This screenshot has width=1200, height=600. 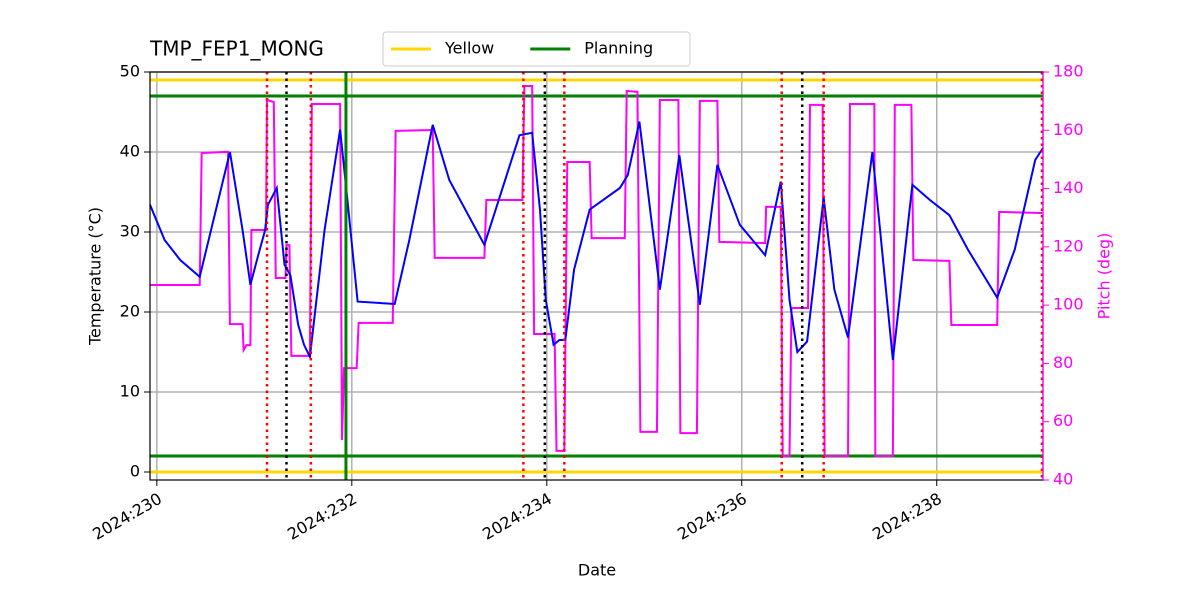 What do you see at coordinates (130, 311) in the screenshot?
I see `y-tick-label: 20` at bounding box center [130, 311].